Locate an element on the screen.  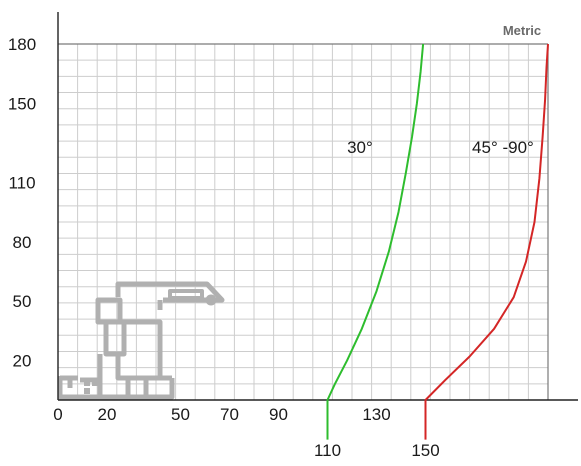
series-label-0: 30° is located at coordinates (360, 147).